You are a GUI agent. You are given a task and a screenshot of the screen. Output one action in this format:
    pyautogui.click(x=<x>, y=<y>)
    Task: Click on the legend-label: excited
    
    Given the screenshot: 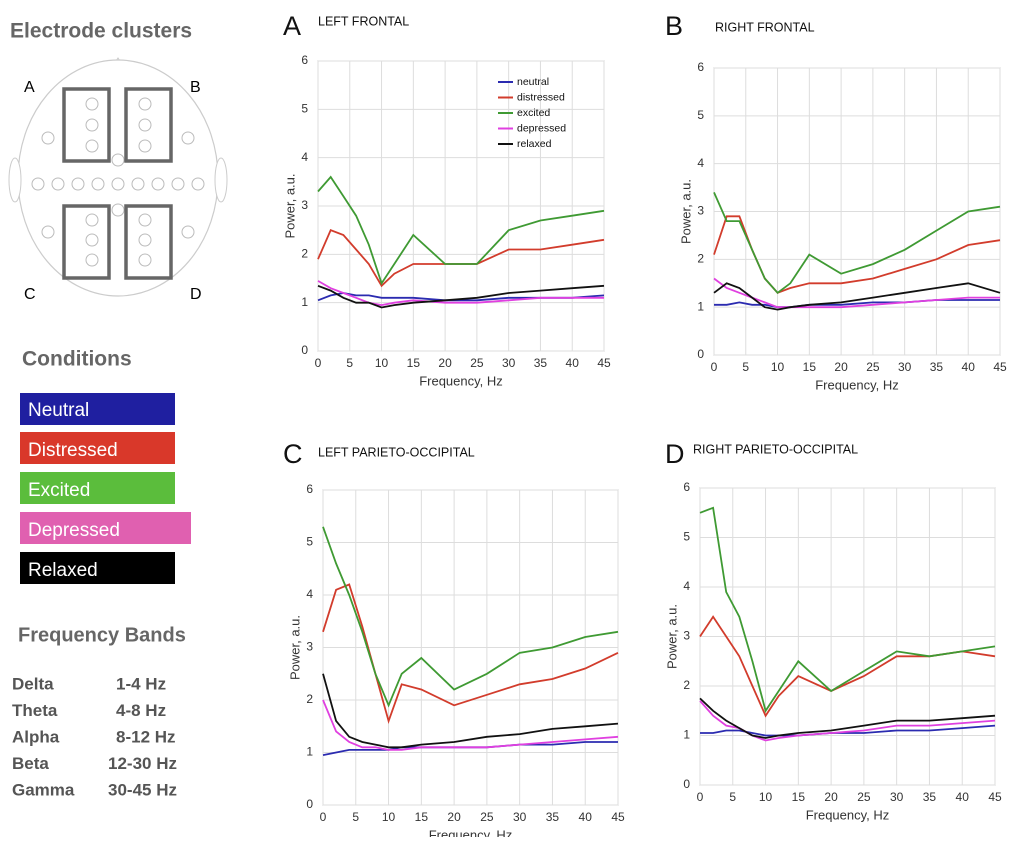 What is the action you would take?
    pyautogui.click(x=533, y=113)
    